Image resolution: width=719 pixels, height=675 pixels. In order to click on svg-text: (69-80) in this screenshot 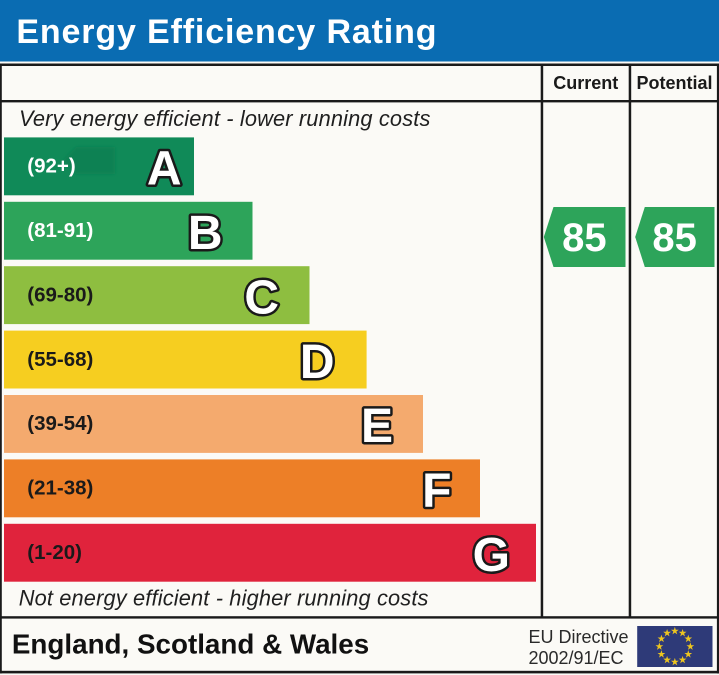, I will do `click(60, 294)`.